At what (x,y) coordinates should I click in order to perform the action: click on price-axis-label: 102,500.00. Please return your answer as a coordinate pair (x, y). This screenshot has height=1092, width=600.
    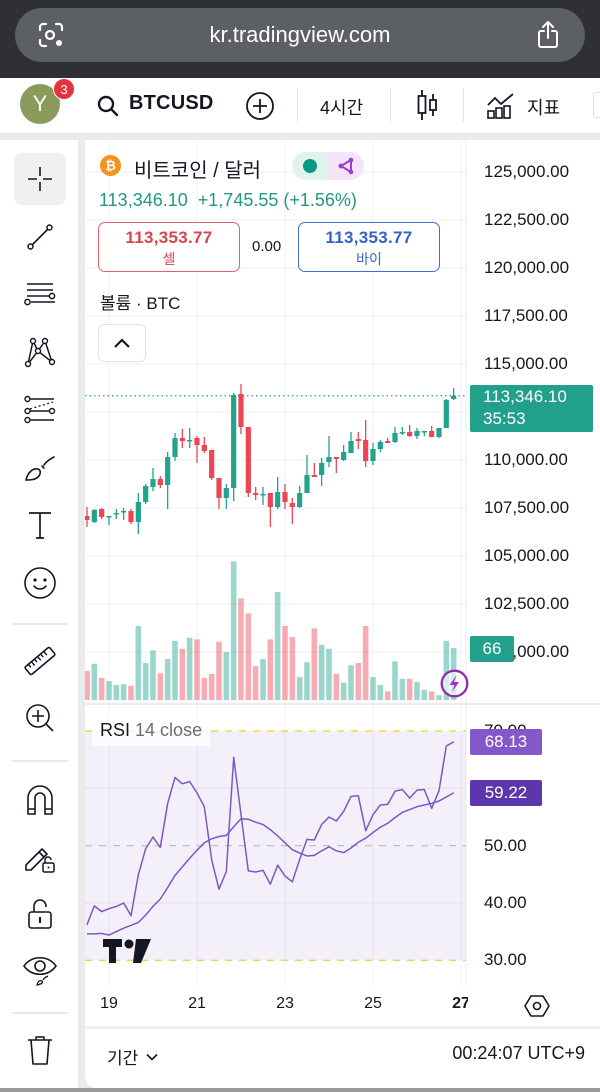
    Looking at the image, I should click on (527, 603).